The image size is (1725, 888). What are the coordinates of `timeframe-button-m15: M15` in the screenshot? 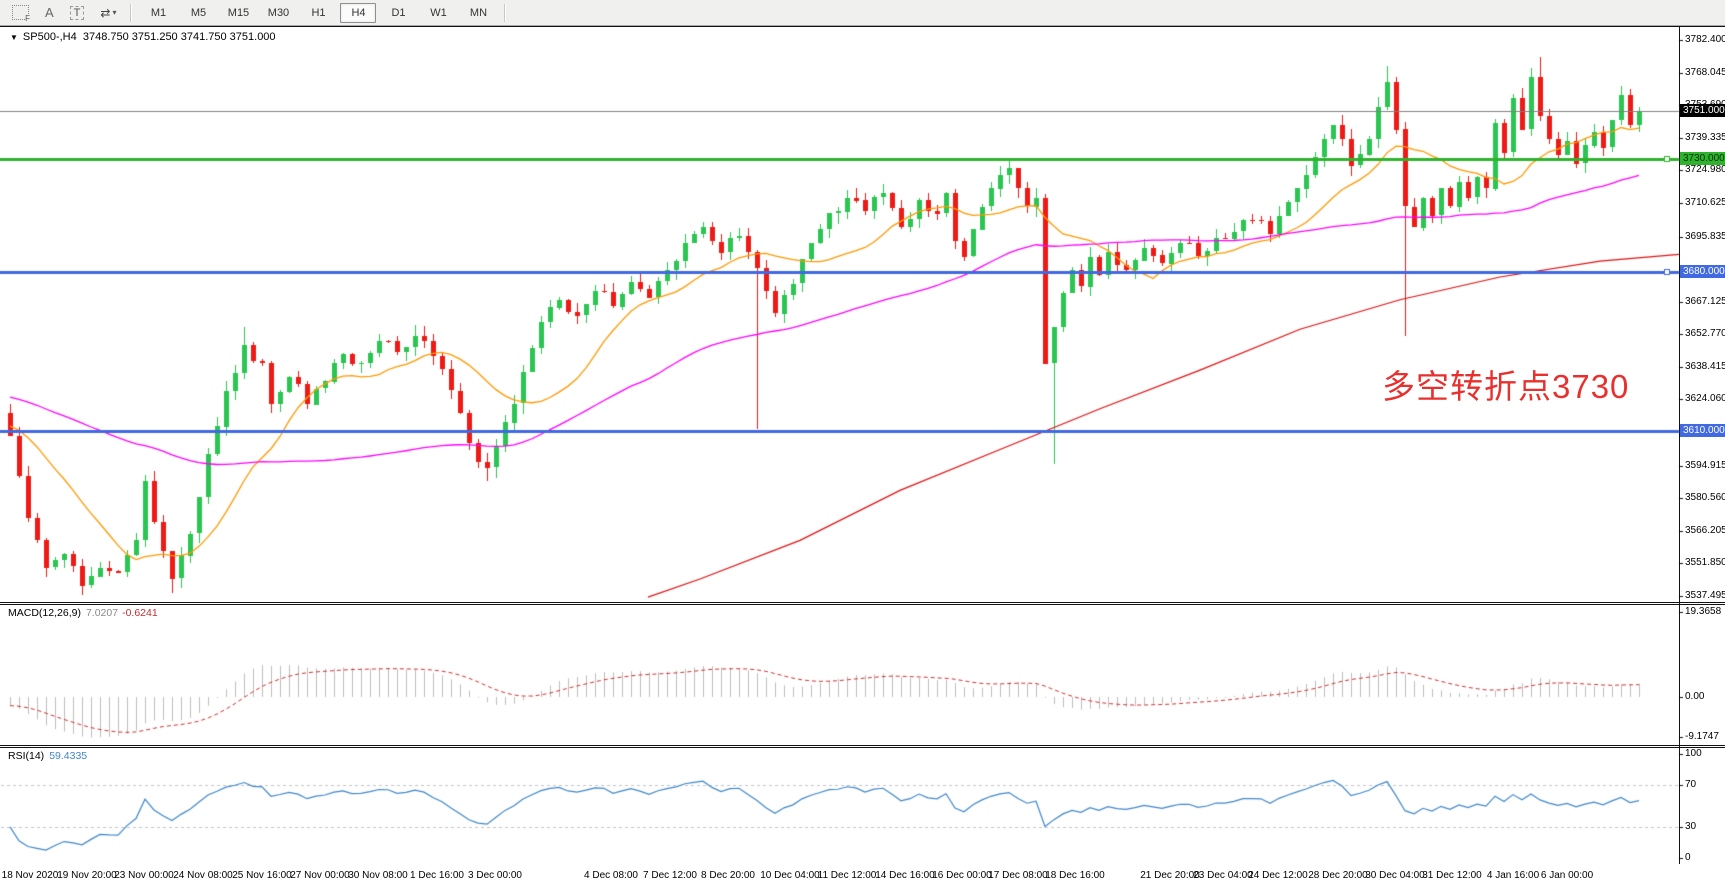 It's located at (238, 12).